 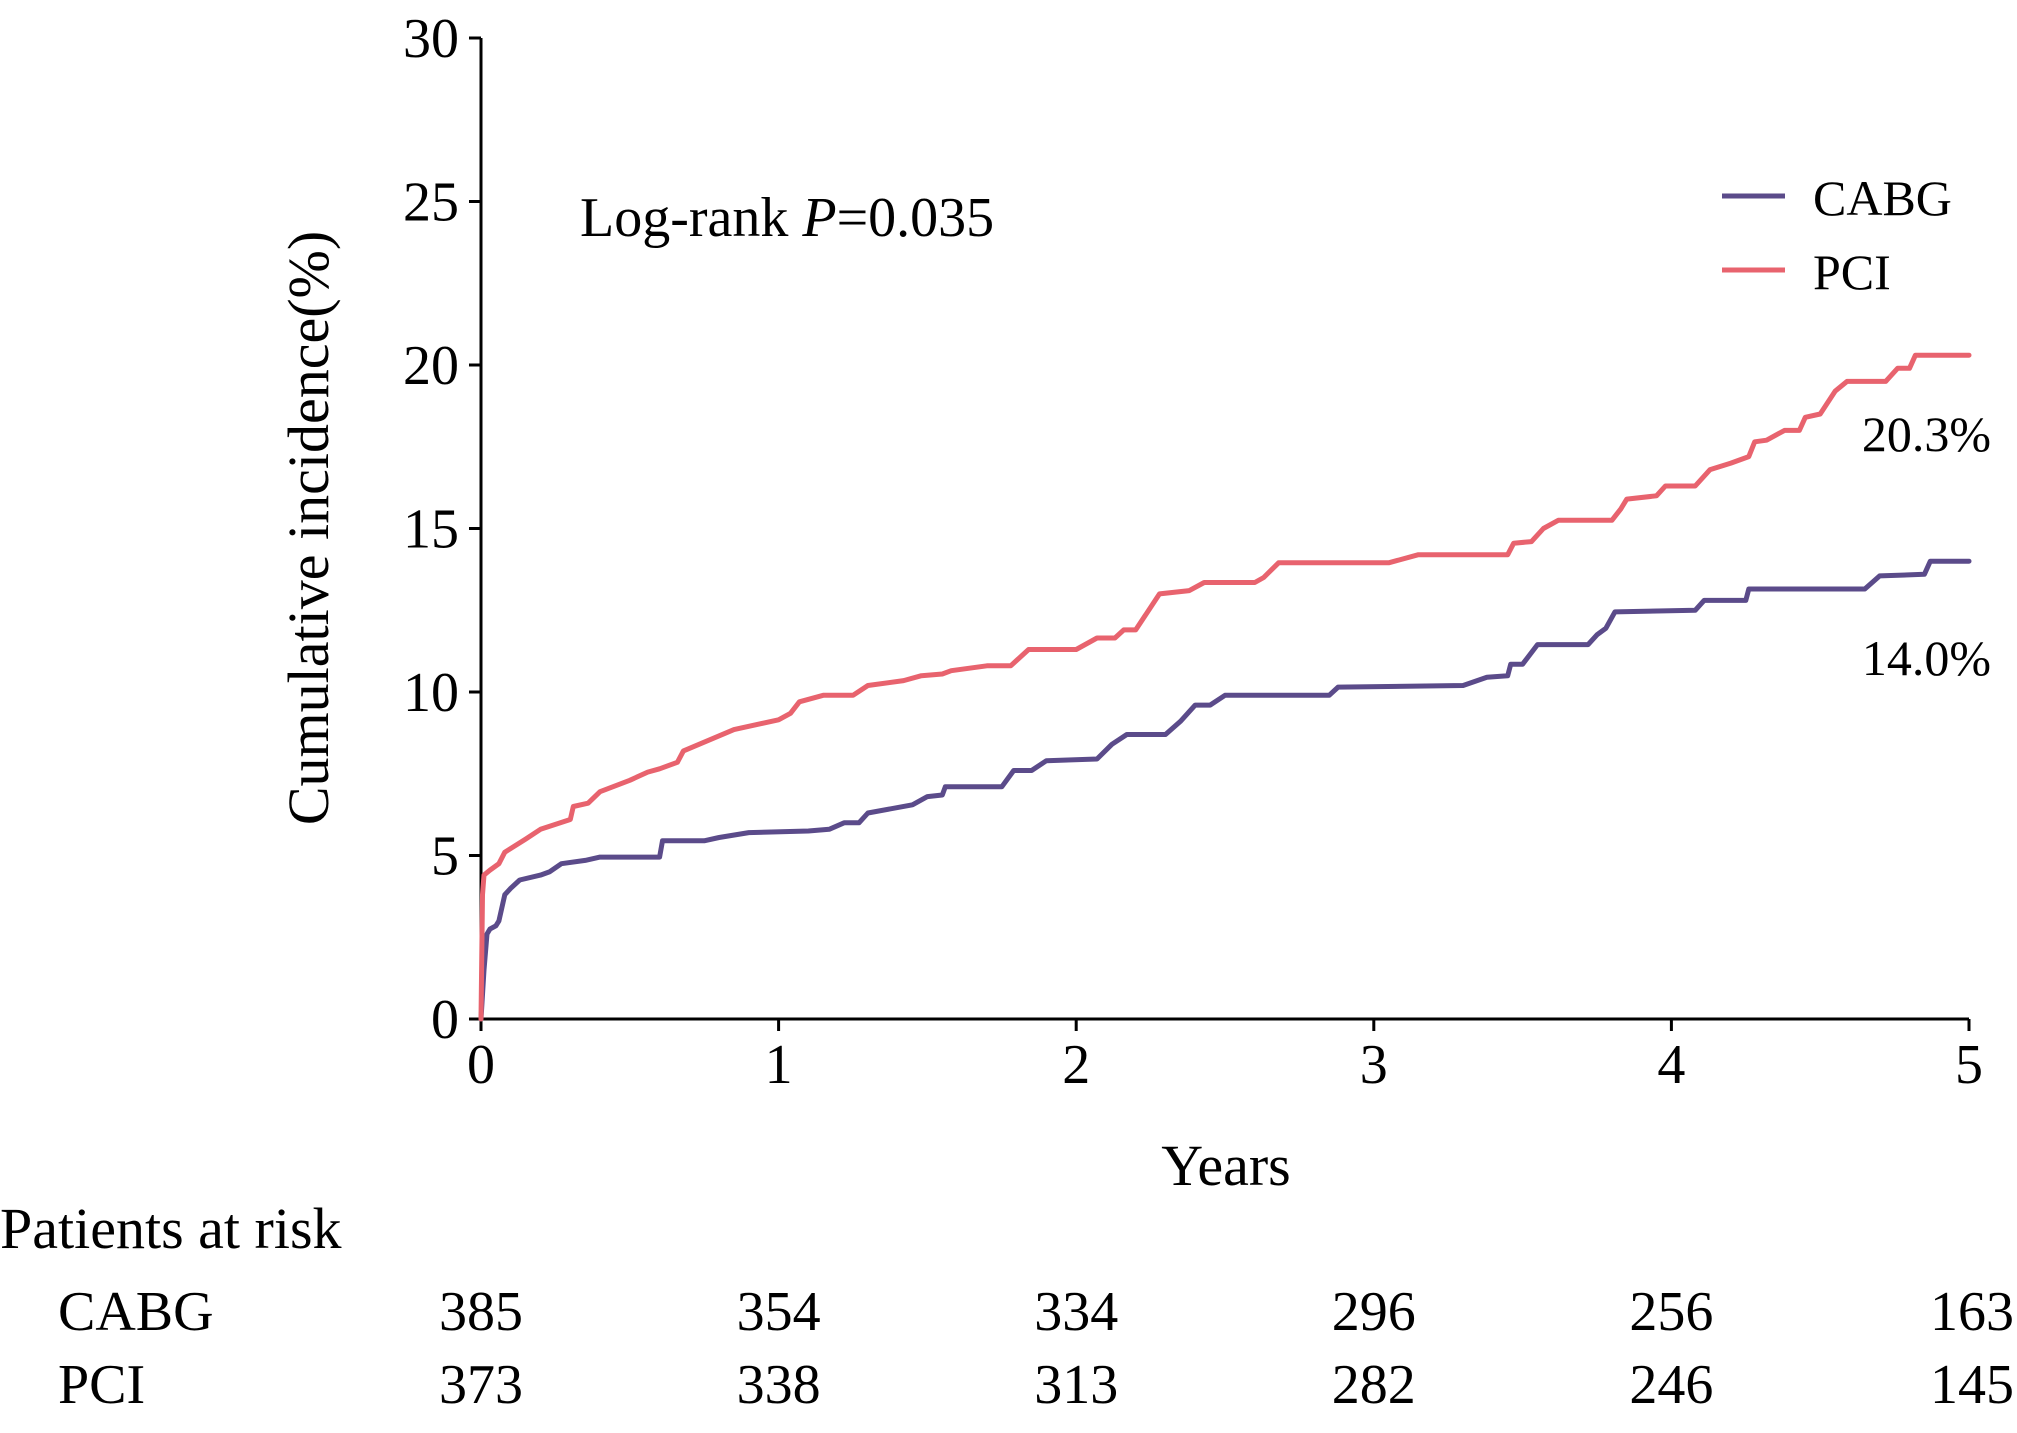 I want to click on y-tick-label: 15, so click(x=431, y=530).